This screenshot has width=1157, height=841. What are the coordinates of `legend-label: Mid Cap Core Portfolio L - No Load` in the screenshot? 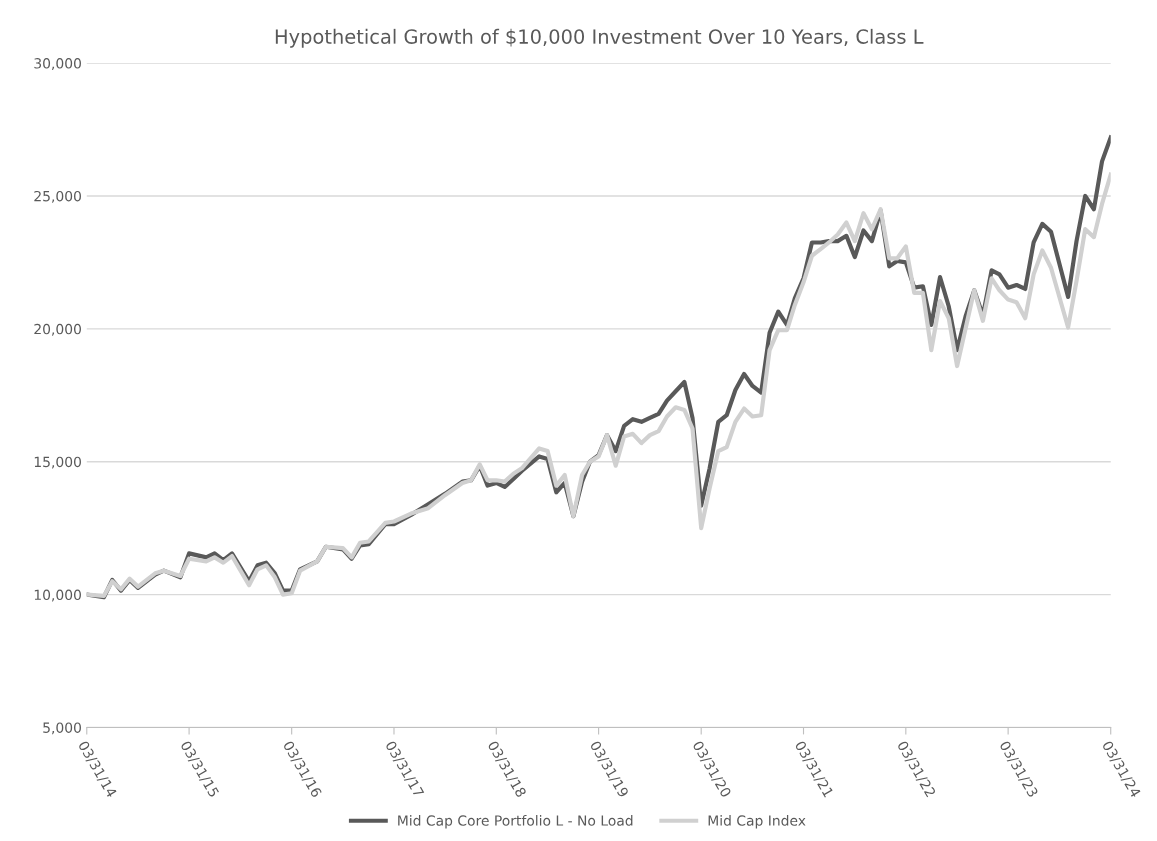 It's located at (515, 822).